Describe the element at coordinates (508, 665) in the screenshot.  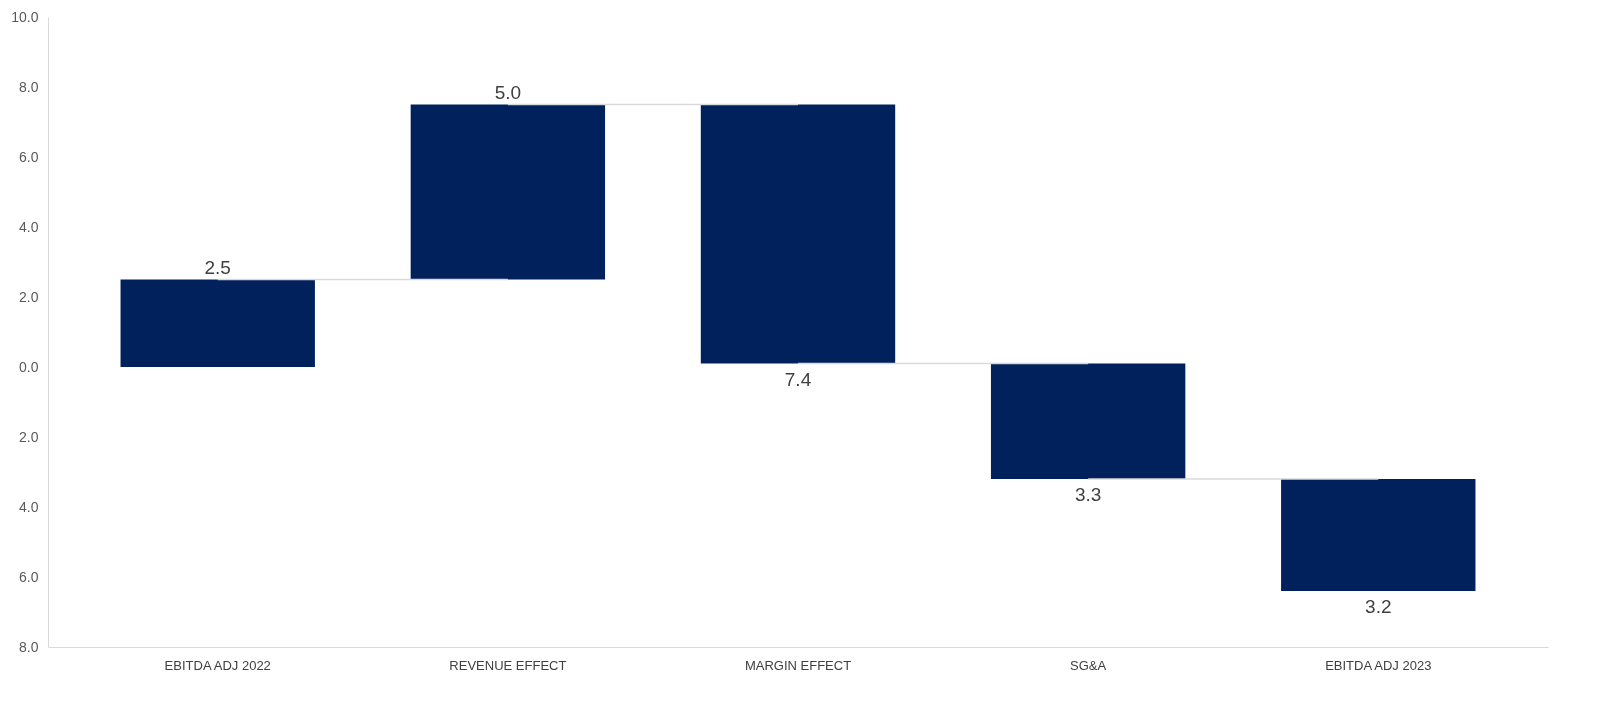
I see `x-tick-label: REVENUE EFFECT` at that location.